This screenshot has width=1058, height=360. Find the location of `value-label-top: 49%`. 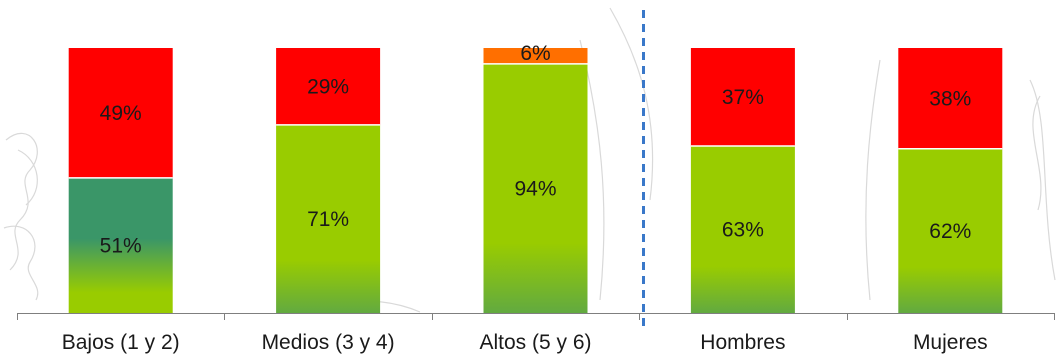

value-label-top: 49% is located at coordinates (121, 113).